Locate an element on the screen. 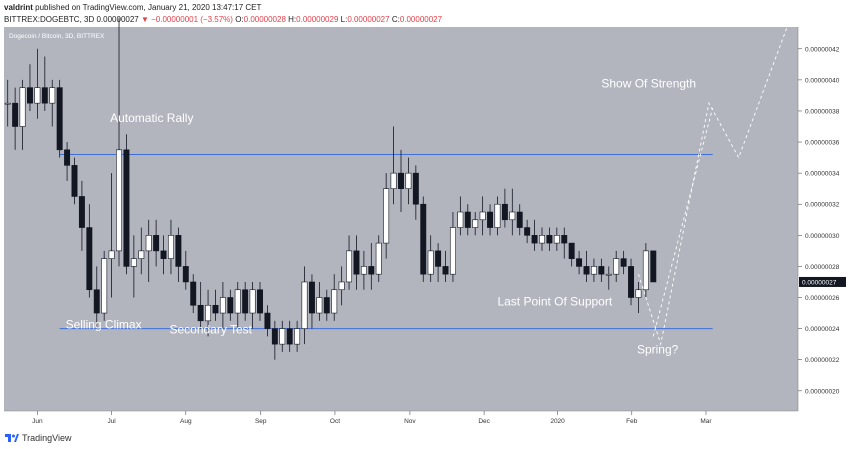 This screenshot has width=850, height=449. annotation-label: Secondary Test is located at coordinates (210, 329).